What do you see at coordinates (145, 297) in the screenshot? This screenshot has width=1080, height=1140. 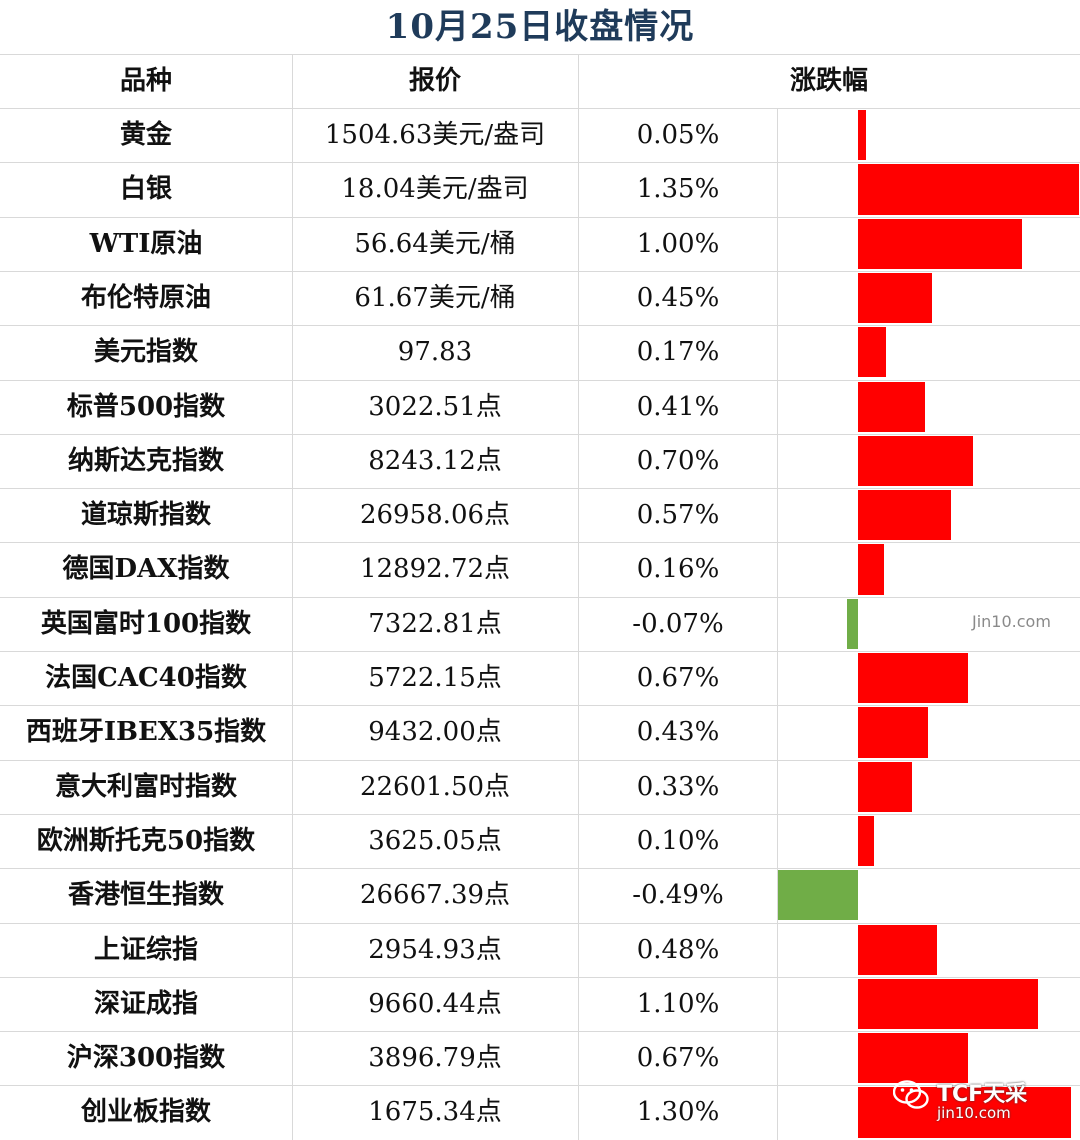 I see `row-name: 布伦特原油` at bounding box center [145, 297].